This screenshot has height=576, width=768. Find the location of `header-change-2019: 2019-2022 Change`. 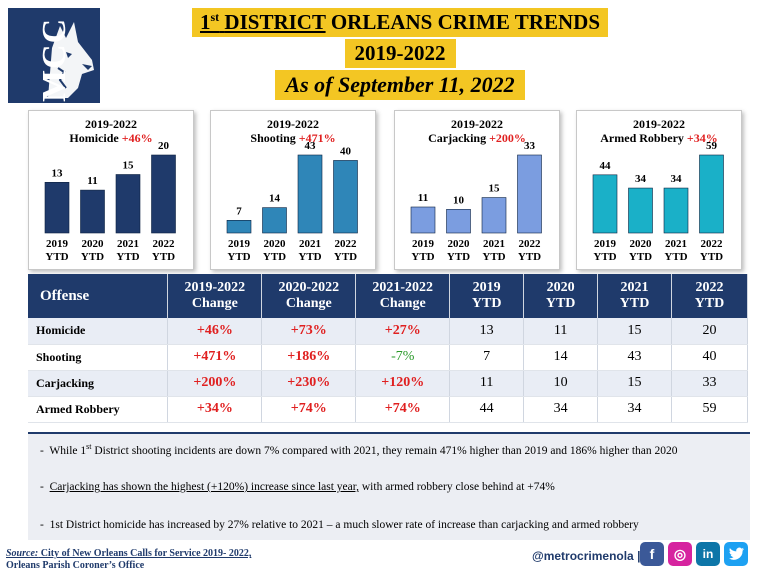

header-change-2019: 2019-2022 Change is located at coordinates (215, 296).